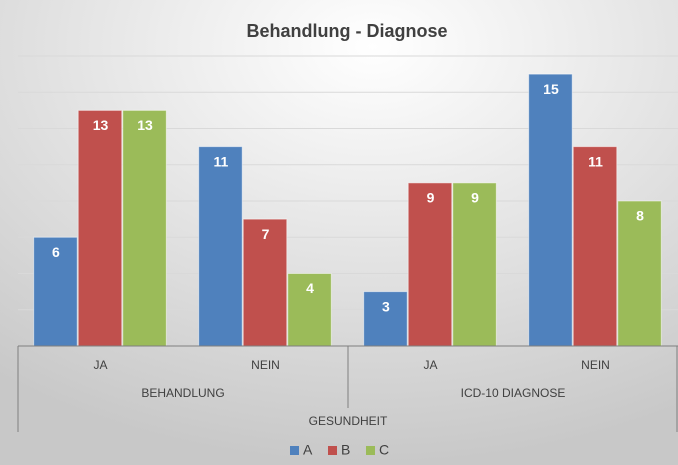  What do you see at coordinates (513, 393) in the screenshot?
I see `group-label: ICD-10 DIAGNOSE` at bounding box center [513, 393].